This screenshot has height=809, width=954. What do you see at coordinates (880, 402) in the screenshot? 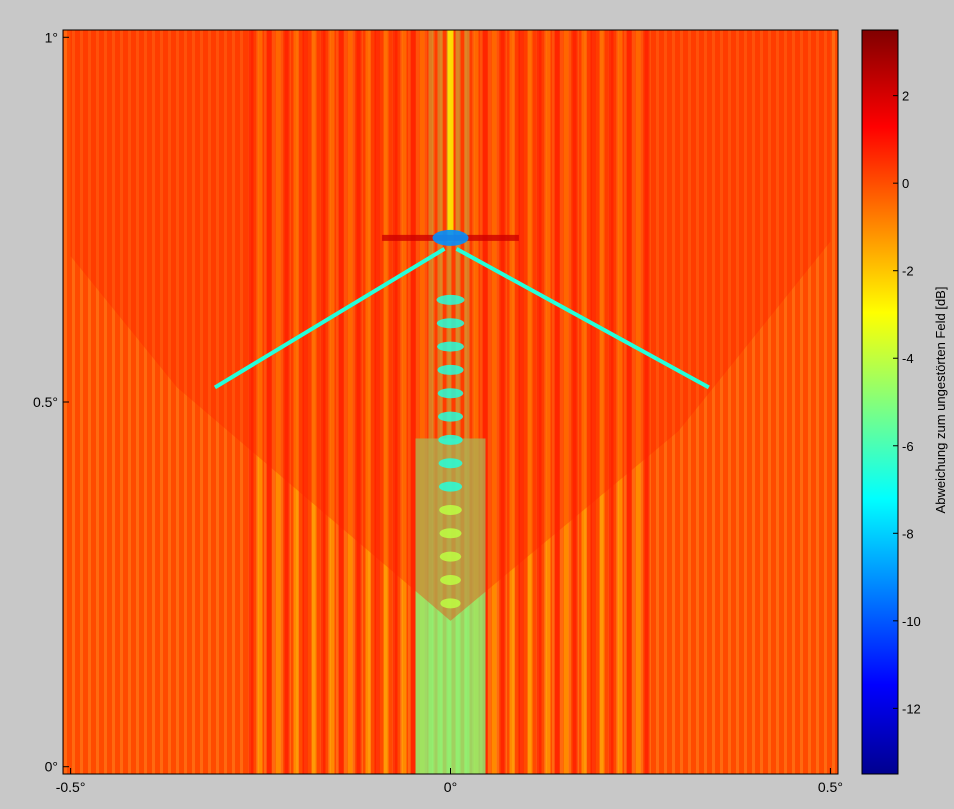
I see `colorbar-gradient` at bounding box center [880, 402].